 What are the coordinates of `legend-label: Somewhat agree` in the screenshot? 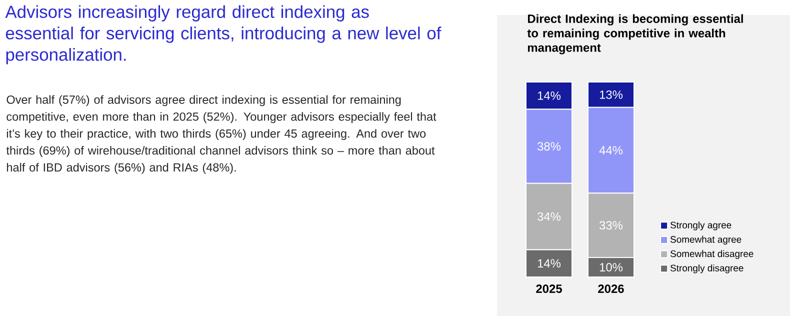 It's located at (706, 240).